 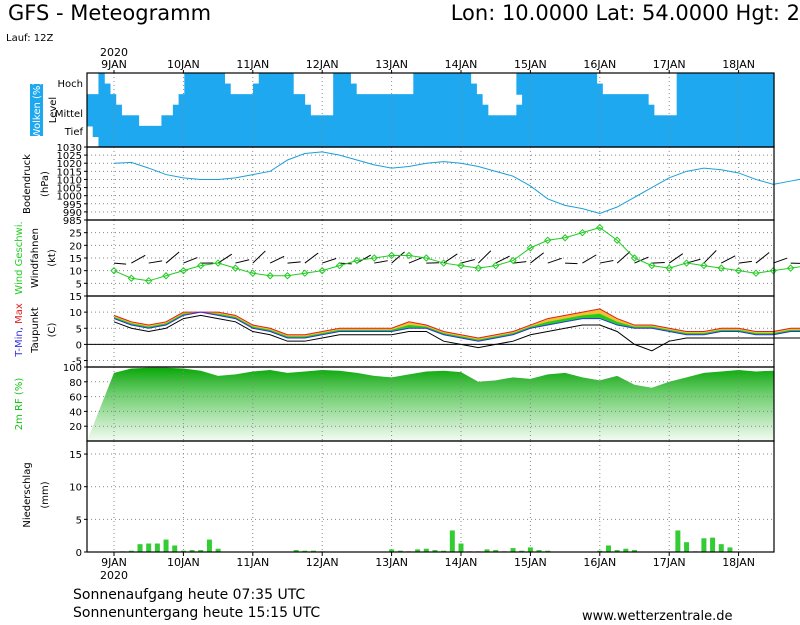 I want to click on wind-unit-label: (kt), so click(x=52, y=258).